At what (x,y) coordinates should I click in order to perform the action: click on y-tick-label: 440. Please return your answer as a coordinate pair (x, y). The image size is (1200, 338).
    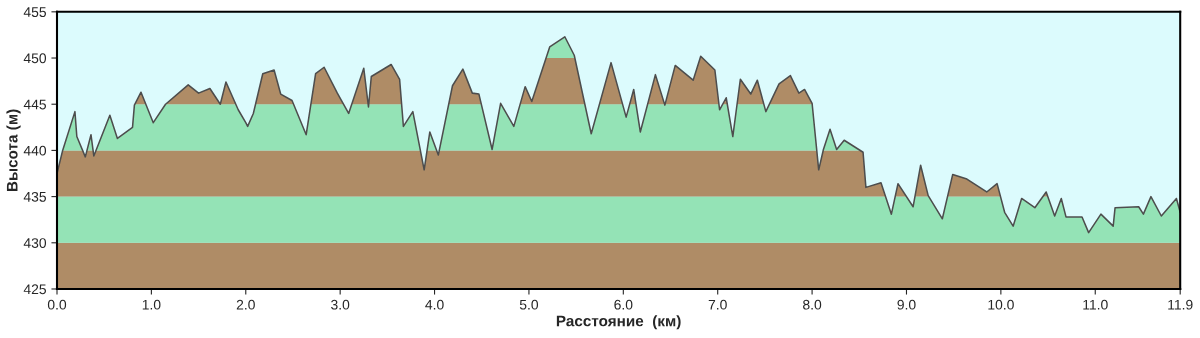
    Looking at the image, I should click on (35, 150).